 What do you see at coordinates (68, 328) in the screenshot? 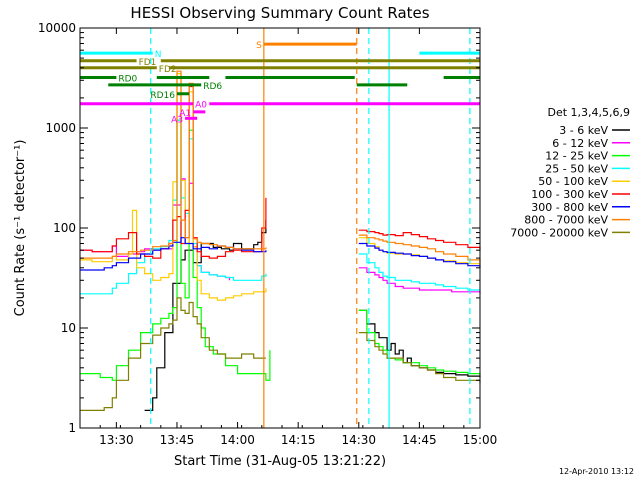
I see `y-tick-label: 10` at bounding box center [68, 328].